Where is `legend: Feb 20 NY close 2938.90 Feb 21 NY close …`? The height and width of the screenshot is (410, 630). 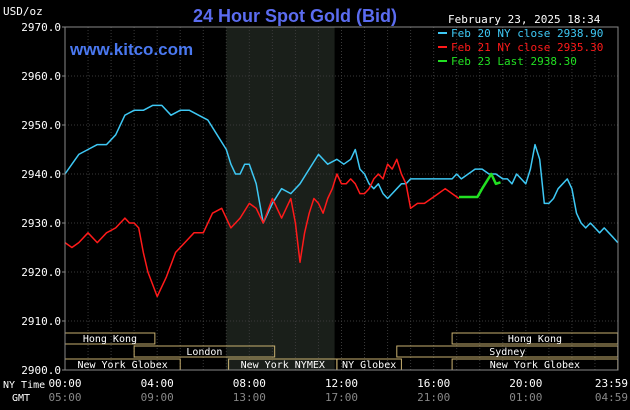
legend: Feb 20 NY close 2938.90 Feb 21 NY close … is located at coordinates (520, 47).